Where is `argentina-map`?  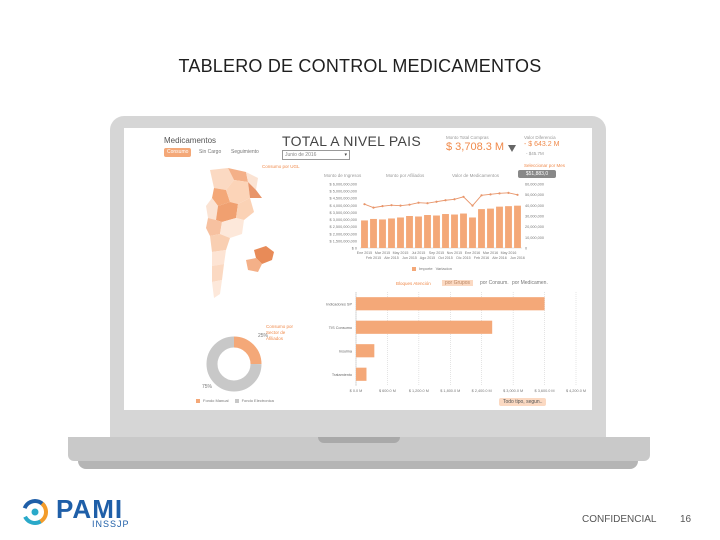
argentina-map is located at coordinates (245, 235).